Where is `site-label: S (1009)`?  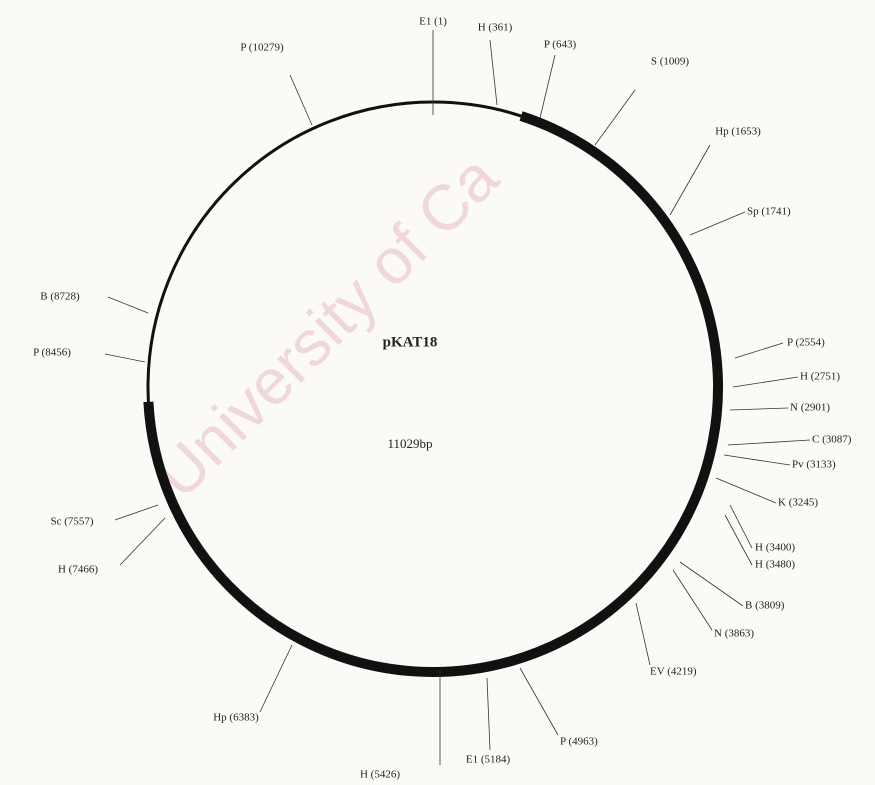
site-label: S (1009) is located at coordinates (670, 62).